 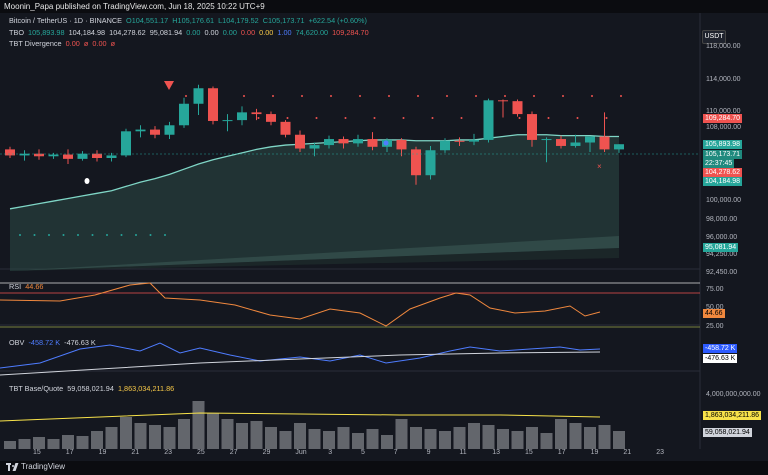 I want to click on symbol-title: Bitcoin / TetherUS · 1D · BINANCE, so click(x=66, y=20).